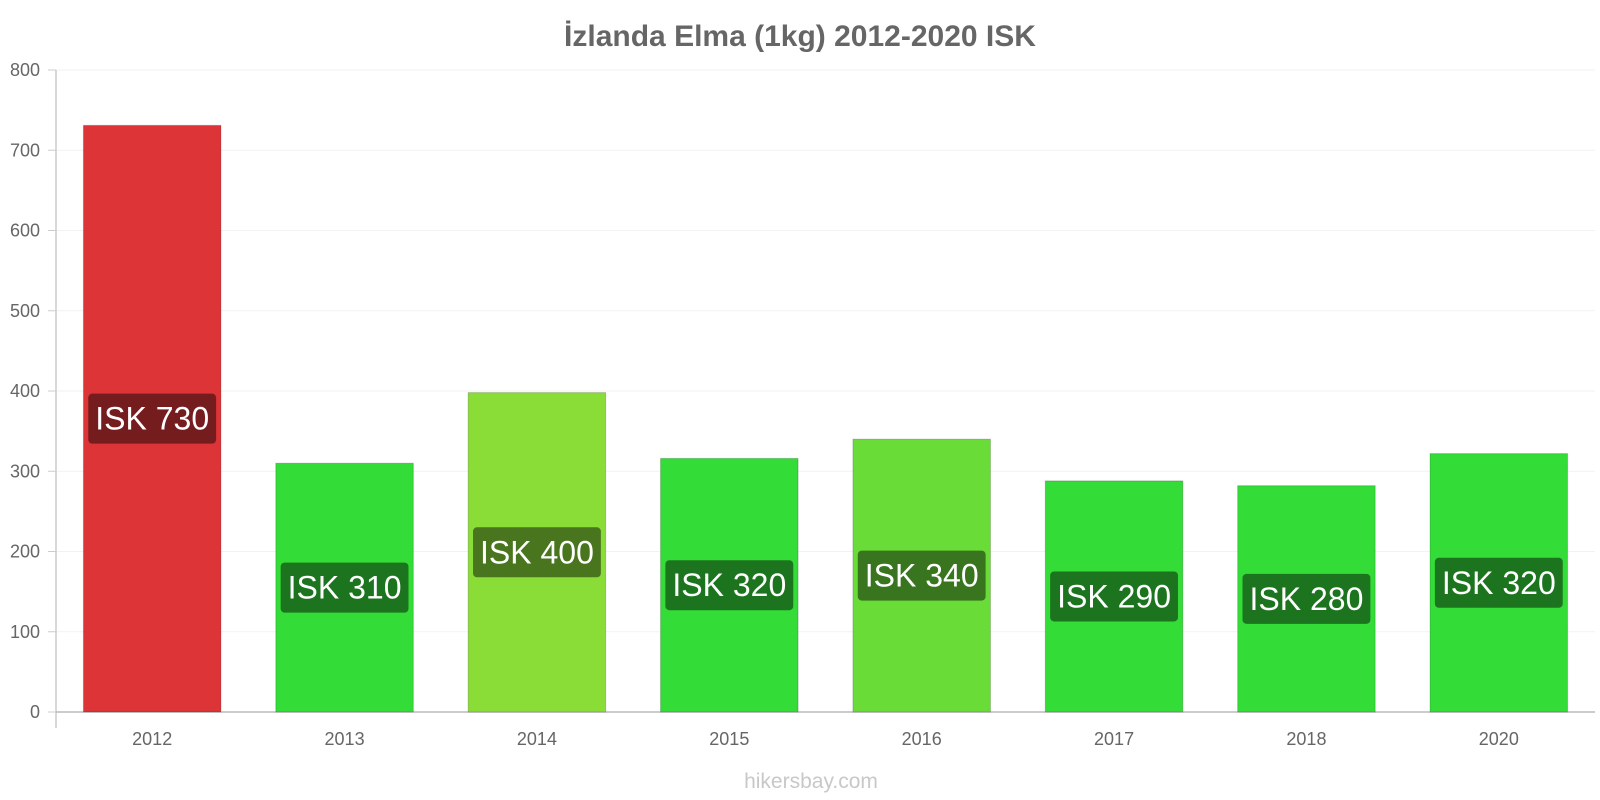 The width and height of the screenshot is (1600, 800). Describe the element at coordinates (729, 739) in the screenshot. I see `x-tick-label: 2015` at that location.